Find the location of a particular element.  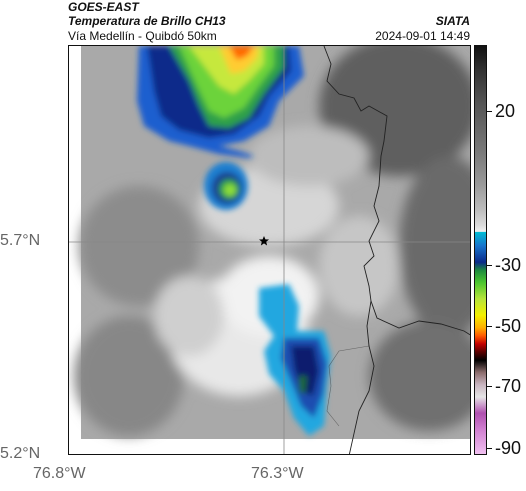

municipal-boundary-east is located at coordinates (348, 386).